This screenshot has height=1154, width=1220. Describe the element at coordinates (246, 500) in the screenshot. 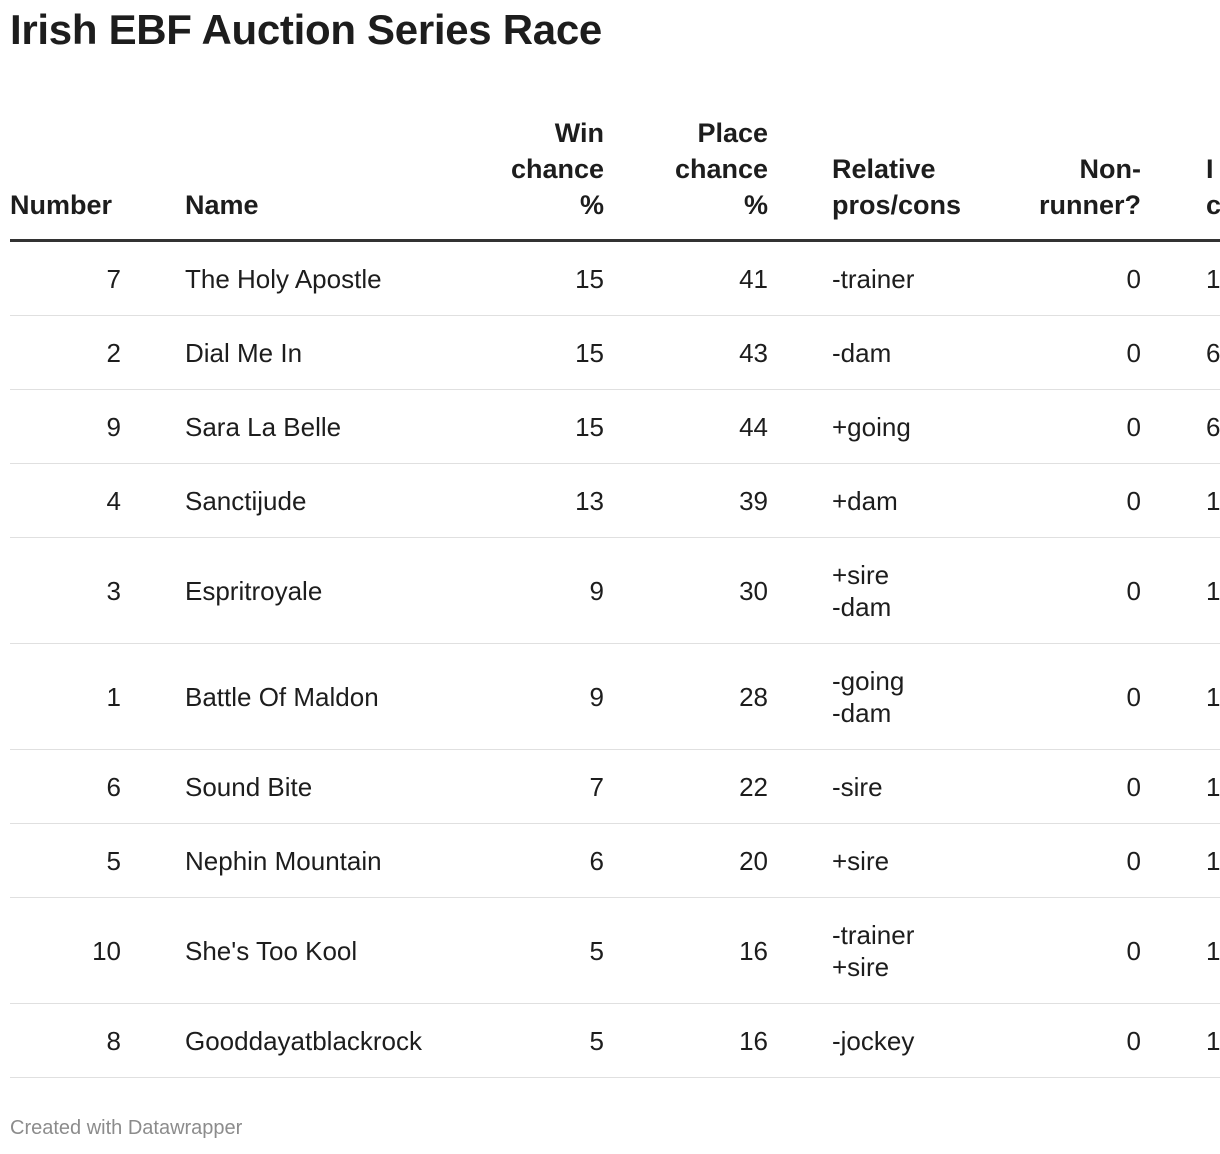

I see `cell-name: Sanctijude` at that location.